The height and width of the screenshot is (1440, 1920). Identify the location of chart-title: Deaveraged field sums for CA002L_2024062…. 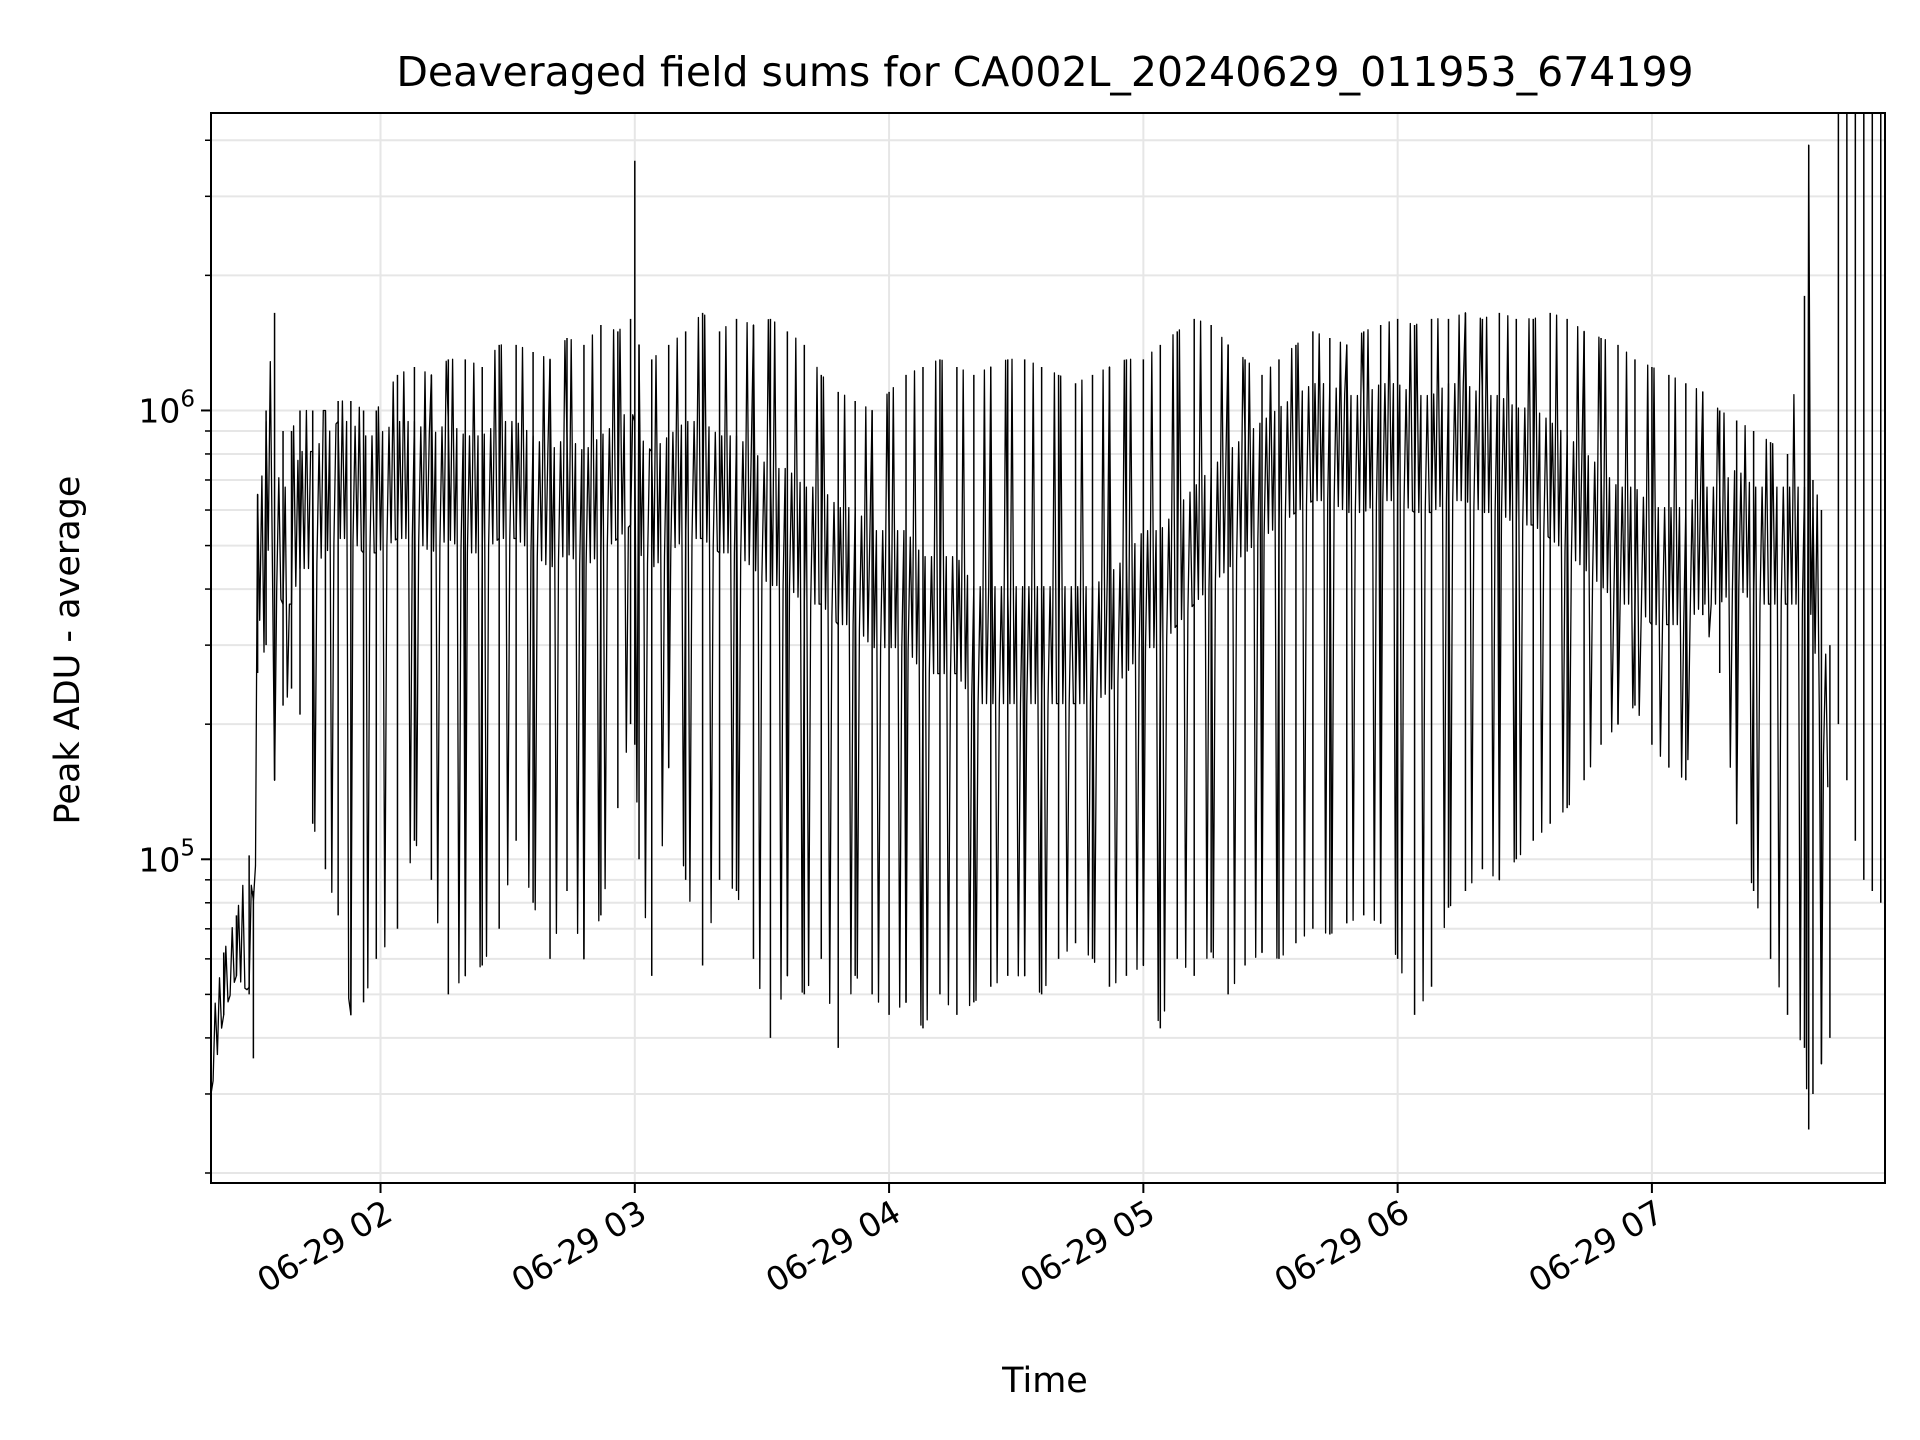
(1044, 72).